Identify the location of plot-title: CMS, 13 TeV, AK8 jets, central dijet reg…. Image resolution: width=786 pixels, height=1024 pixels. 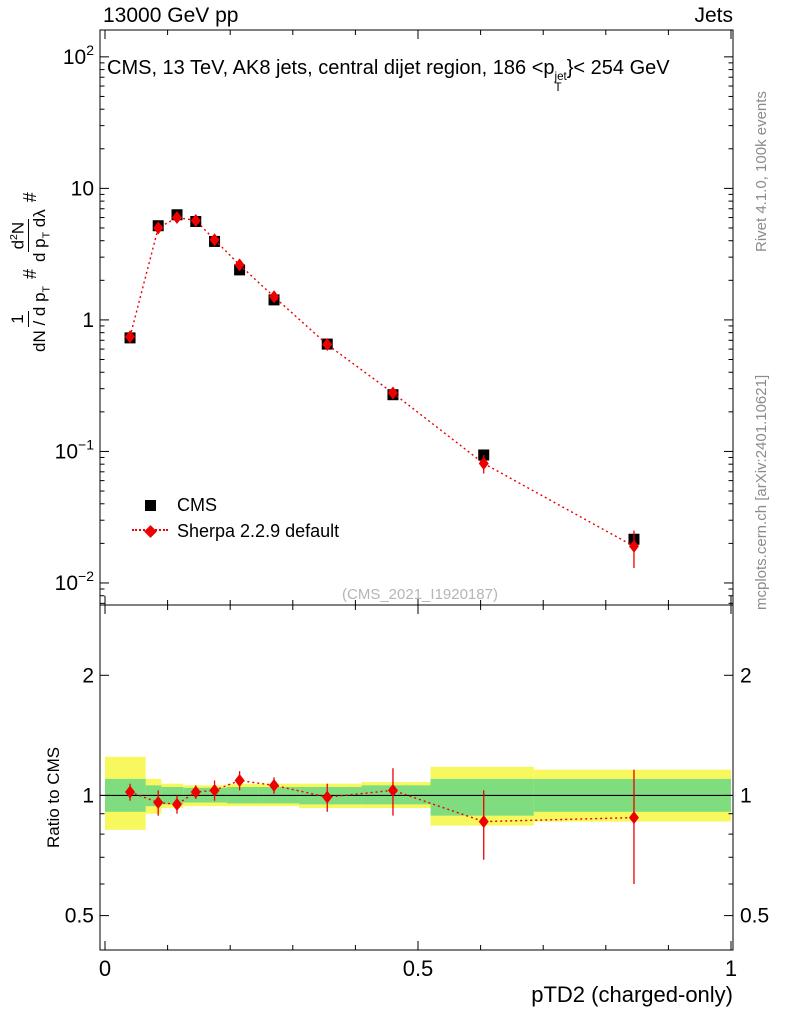
(388, 76).